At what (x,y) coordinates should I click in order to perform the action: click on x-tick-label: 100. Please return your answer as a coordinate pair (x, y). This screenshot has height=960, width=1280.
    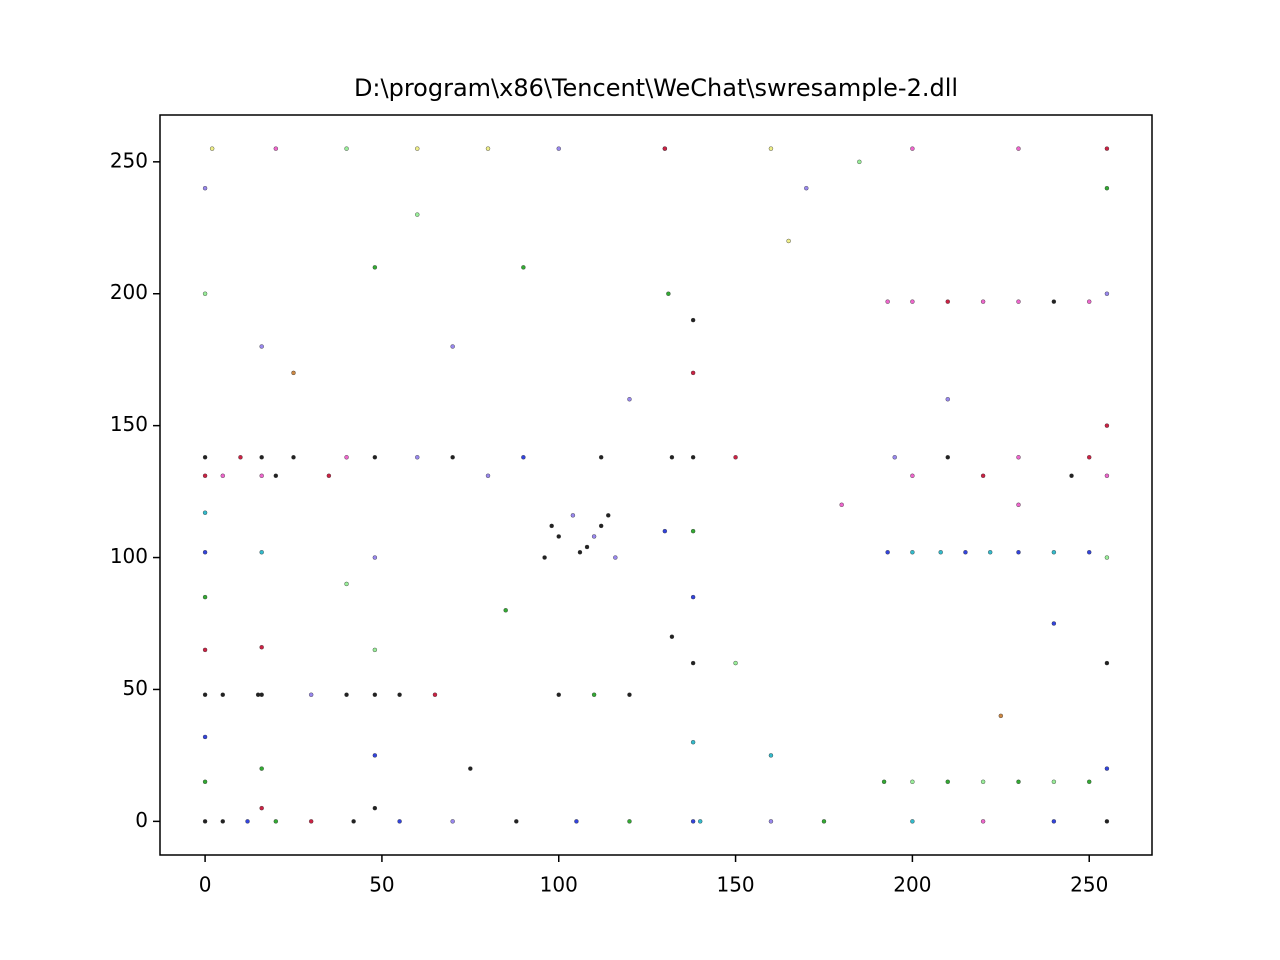
    Looking at the image, I should click on (559, 885).